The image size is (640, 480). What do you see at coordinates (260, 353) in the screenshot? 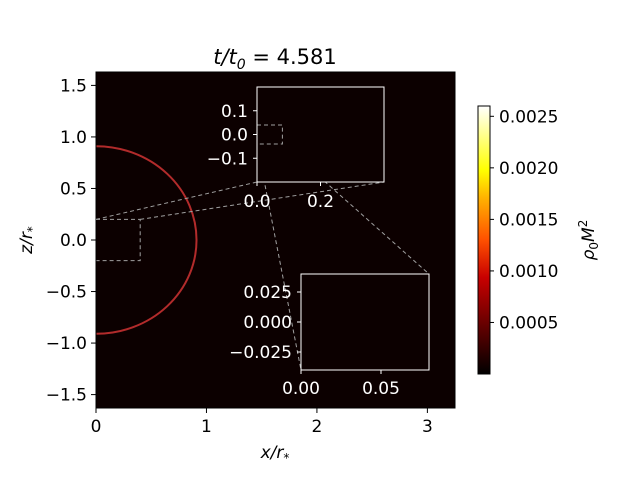
I see `inset-small-y-tick-label: −0.025` at bounding box center [260, 353].